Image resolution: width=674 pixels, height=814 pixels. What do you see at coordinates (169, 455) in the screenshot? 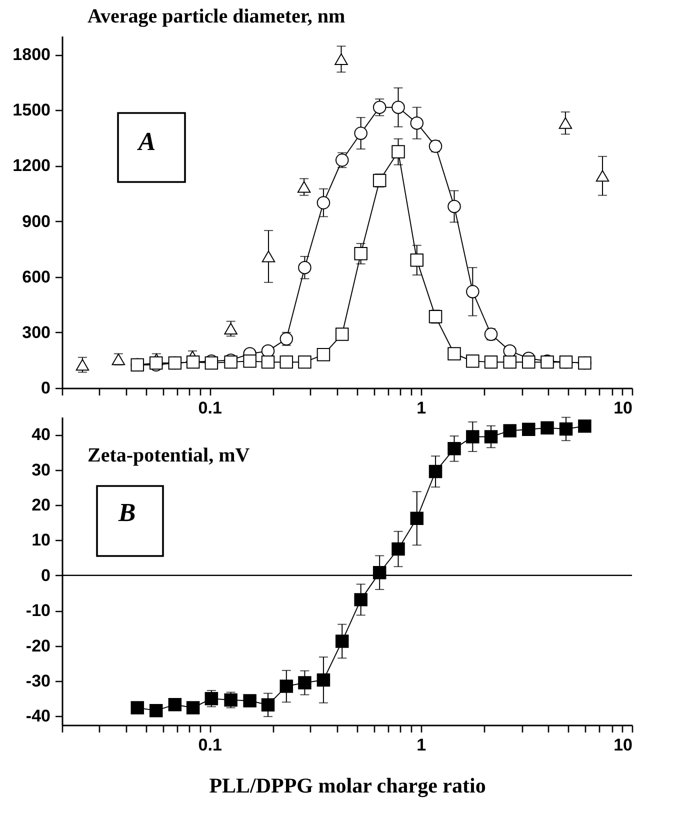
I see `y-axis-title: Zeta-potential, mV` at bounding box center [169, 455].